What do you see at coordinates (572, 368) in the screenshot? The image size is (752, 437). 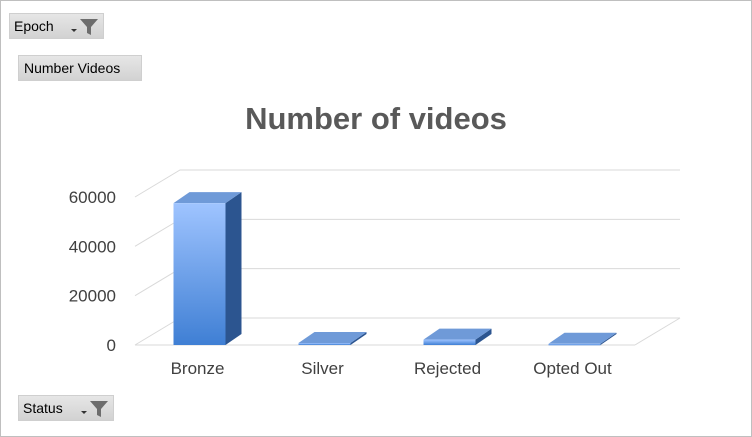 I see `x-category-label: Opted Out` at bounding box center [572, 368].